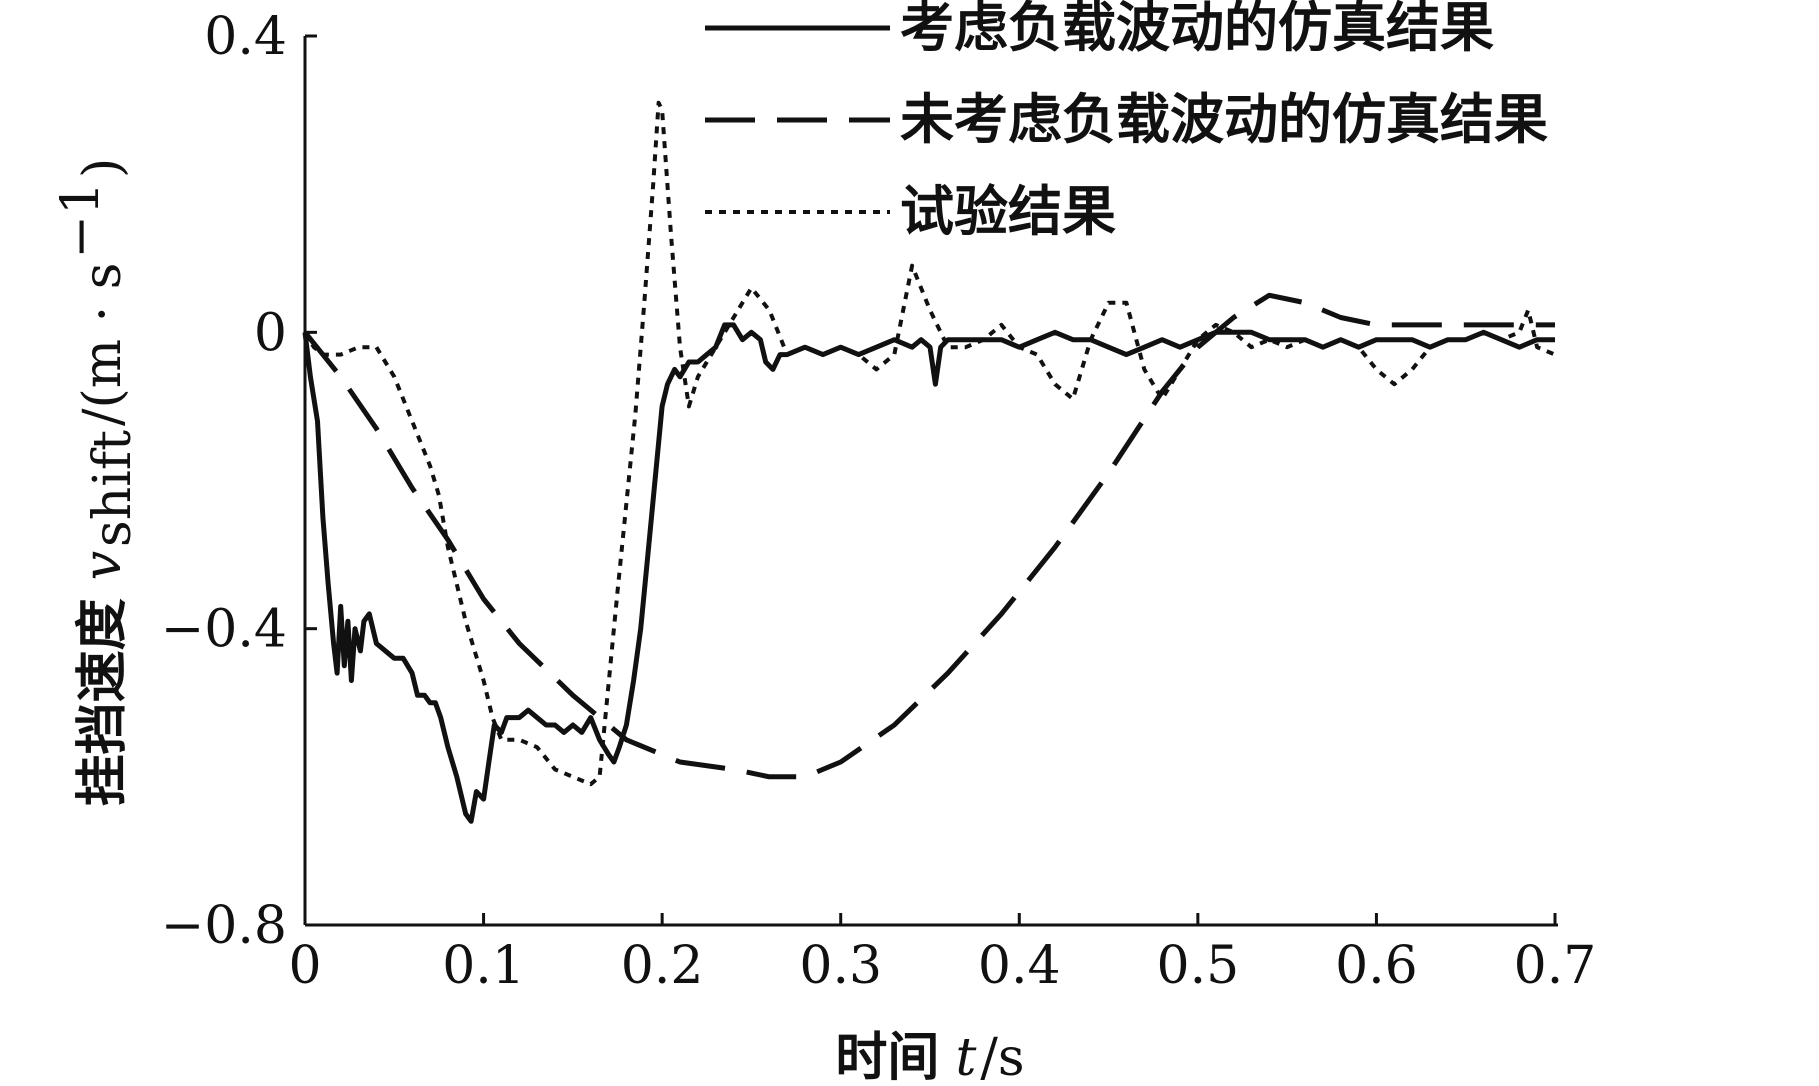  I want to click on x-tick-label: 0.3, so click(840, 966).